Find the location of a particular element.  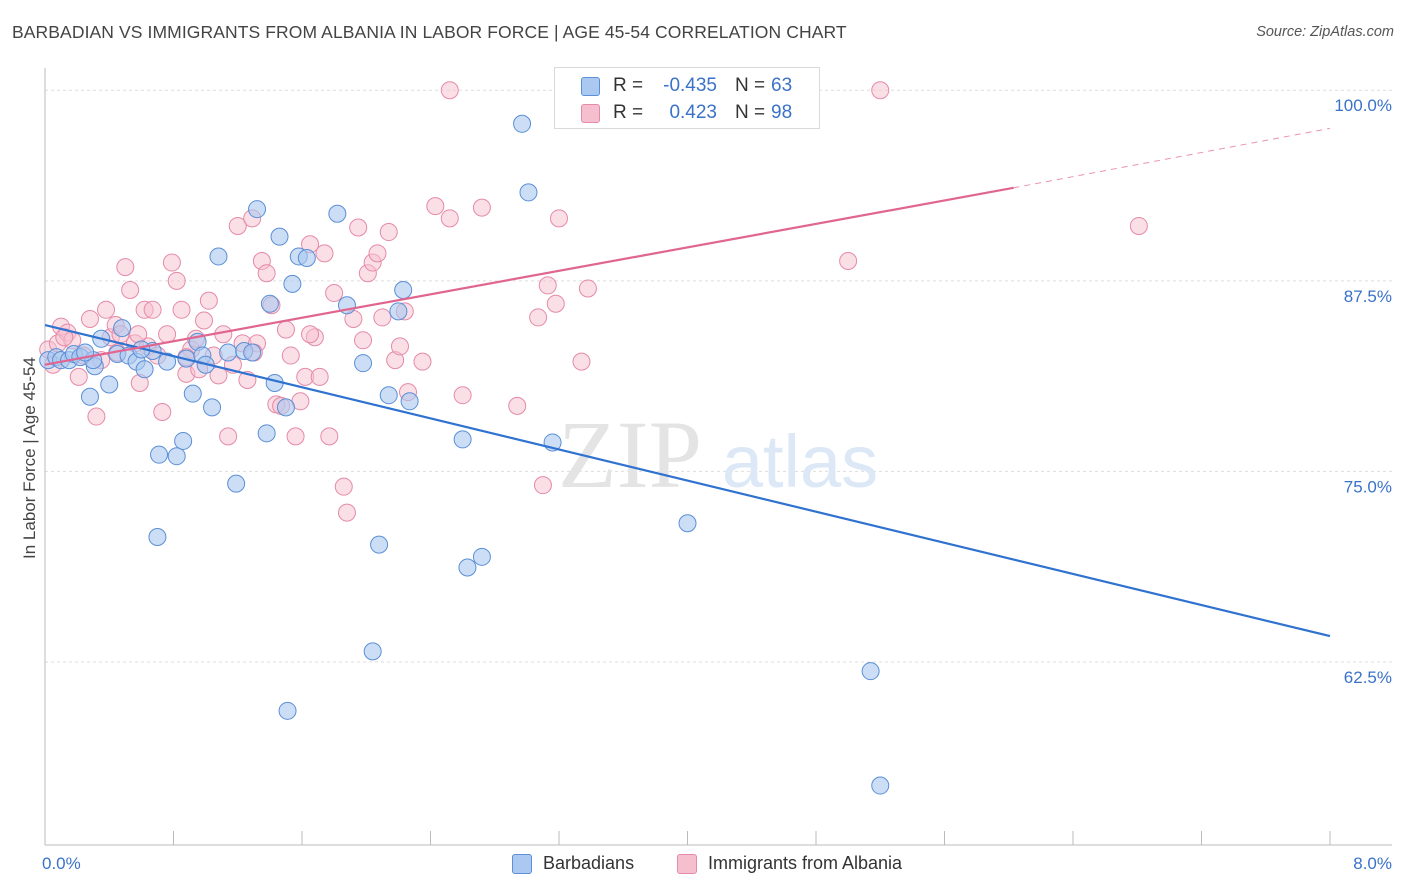

legend: Barbadians Immigrants from Albania is located at coordinates (703, 865).